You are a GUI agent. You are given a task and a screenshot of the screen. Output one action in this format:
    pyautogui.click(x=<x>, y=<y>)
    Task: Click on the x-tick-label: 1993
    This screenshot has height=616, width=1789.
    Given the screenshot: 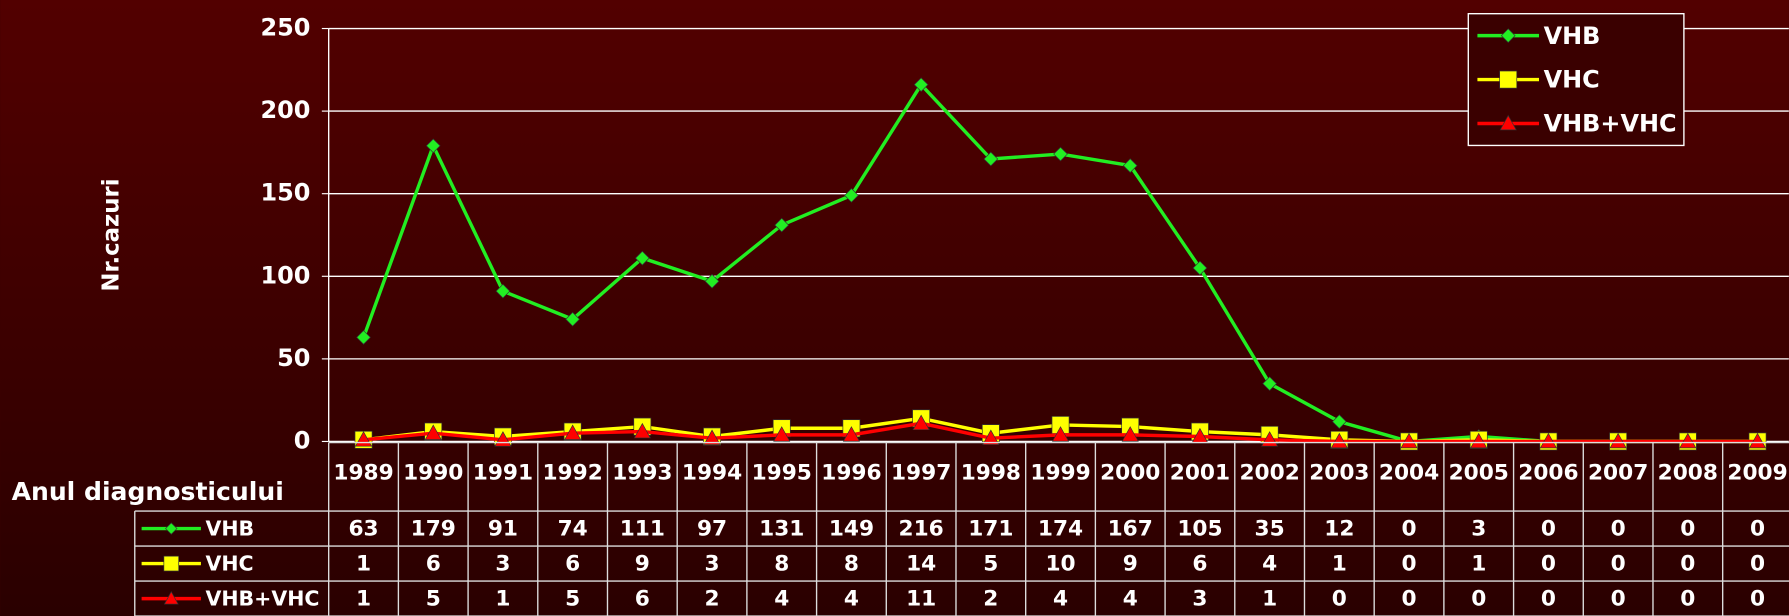 What is the action you would take?
    pyautogui.click(x=642, y=472)
    